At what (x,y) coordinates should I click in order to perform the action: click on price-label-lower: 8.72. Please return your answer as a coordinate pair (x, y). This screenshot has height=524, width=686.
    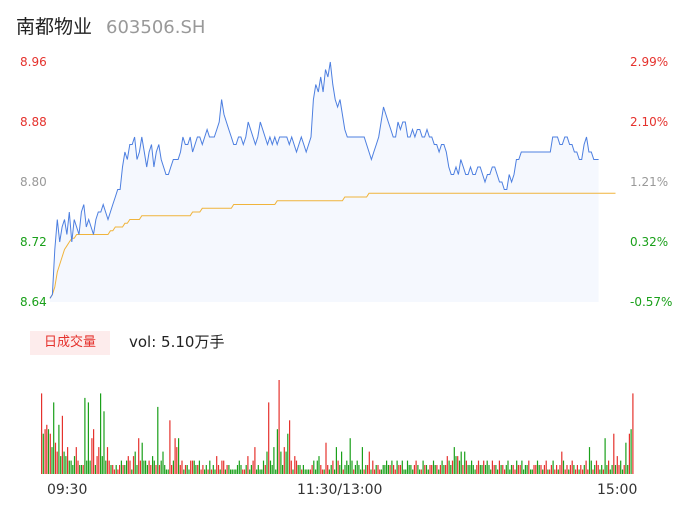
    Looking at the image, I should click on (33, 242).